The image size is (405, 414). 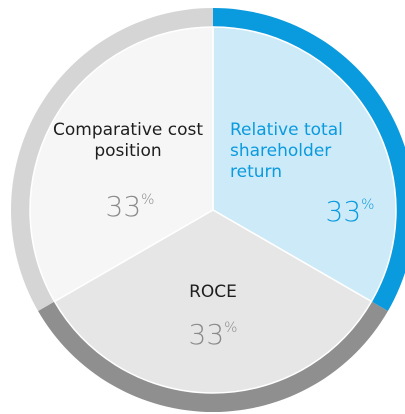 I want to click on slice-label: Relative total shareholder return, so click(x=286, y=151).